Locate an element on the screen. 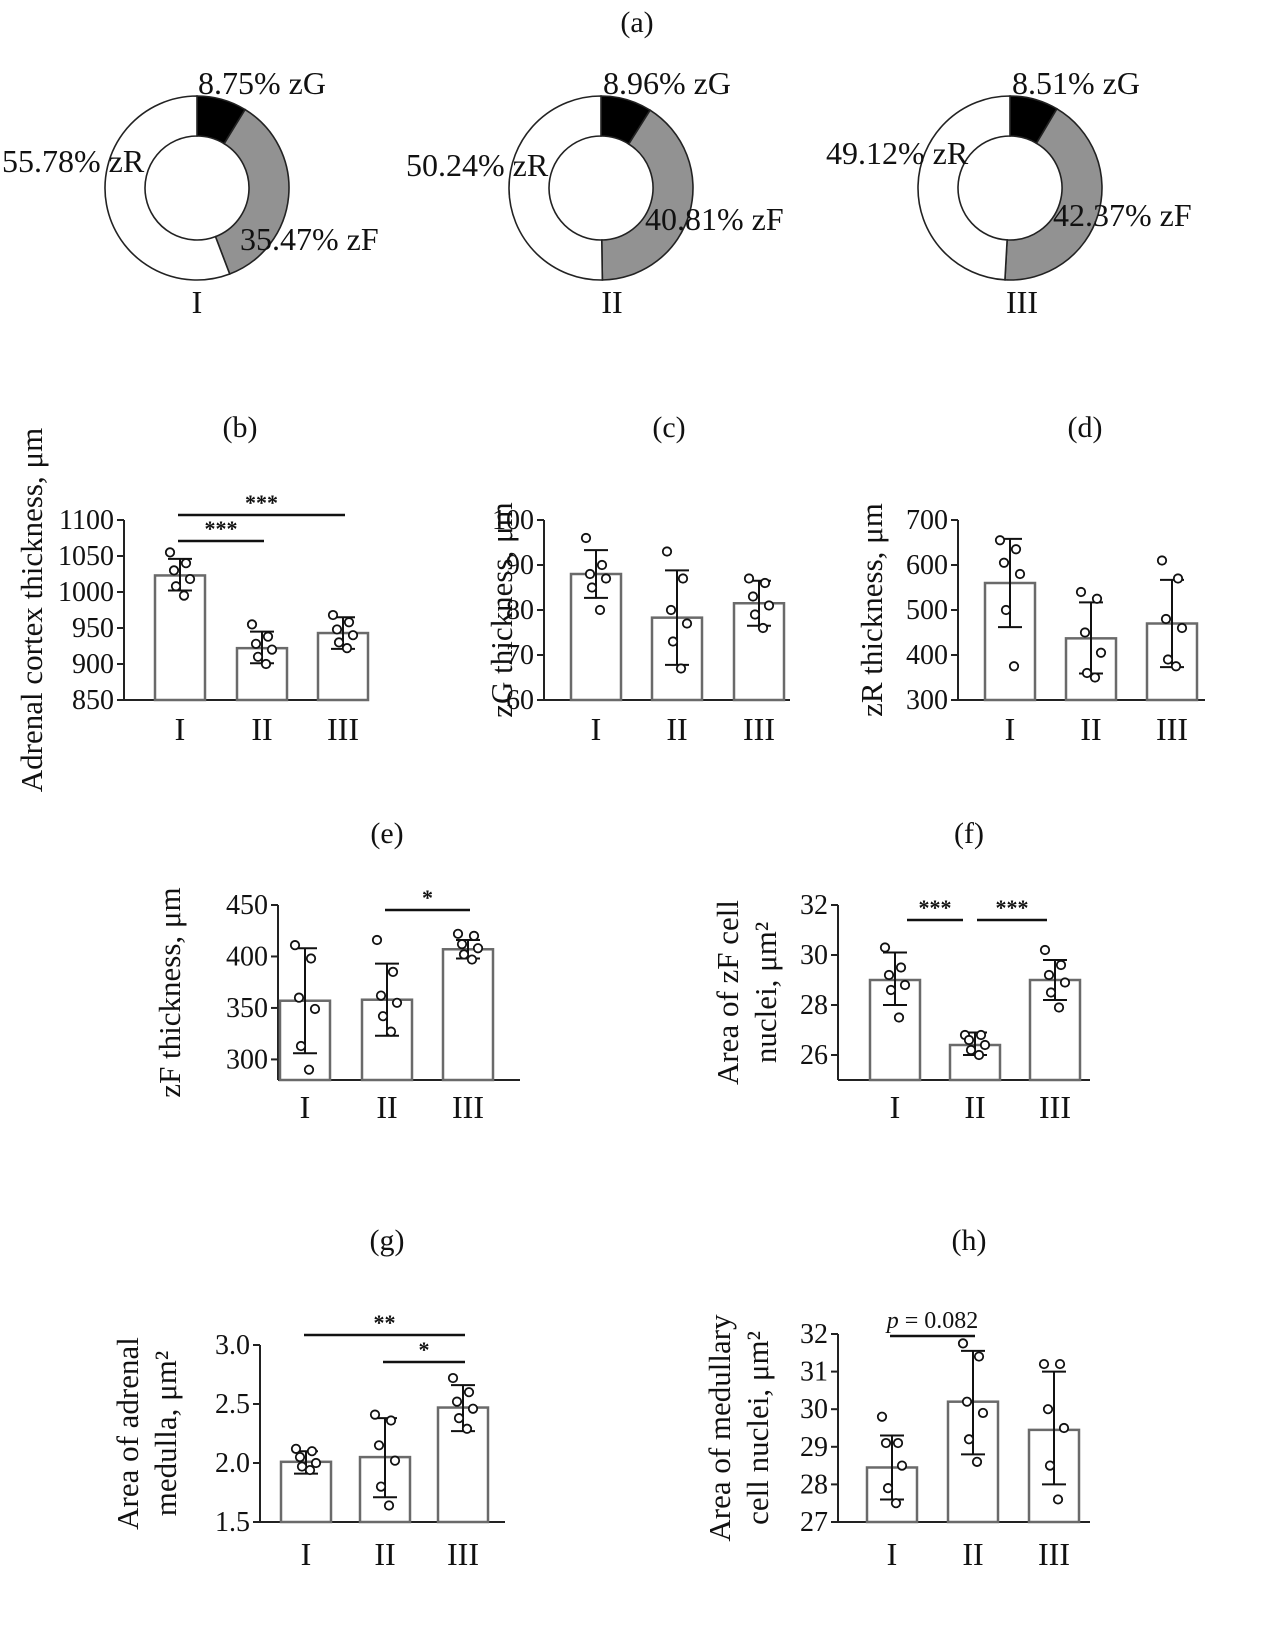 The image size is (1275, 1629). significance-label: p = 0.082 is located at coordinates (932, 1321).